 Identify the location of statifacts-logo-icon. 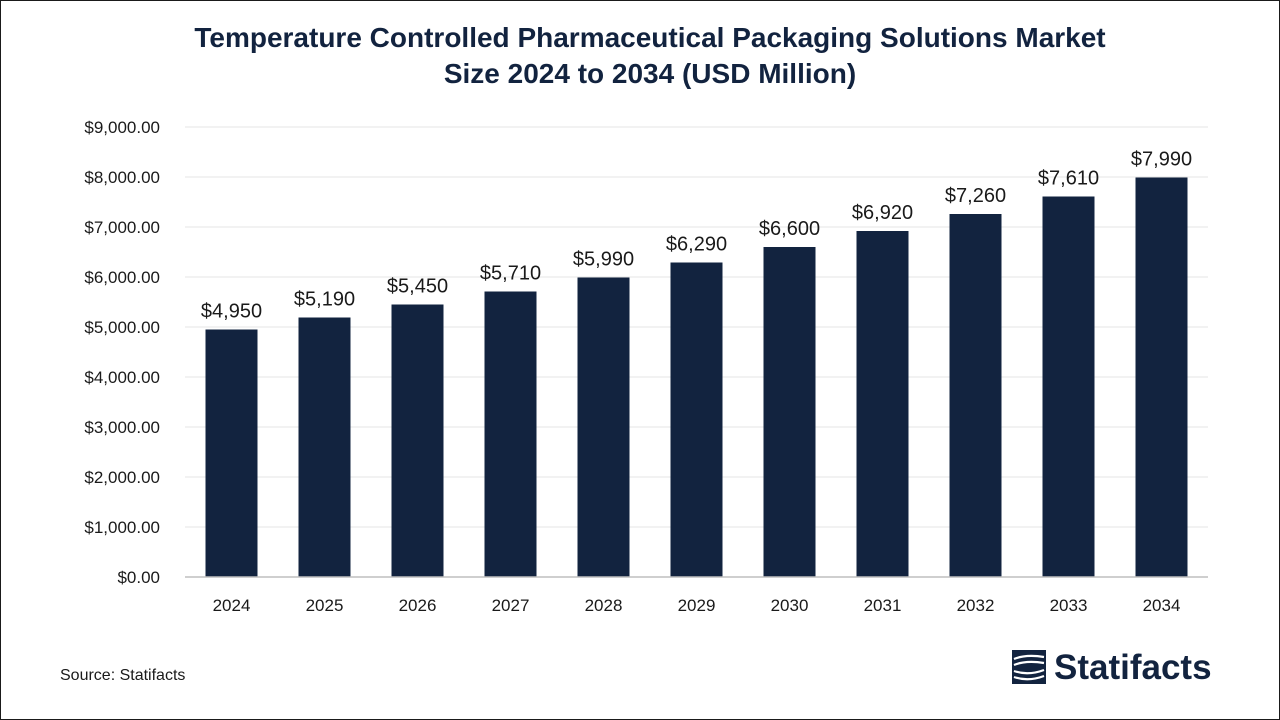
(1029, 667).